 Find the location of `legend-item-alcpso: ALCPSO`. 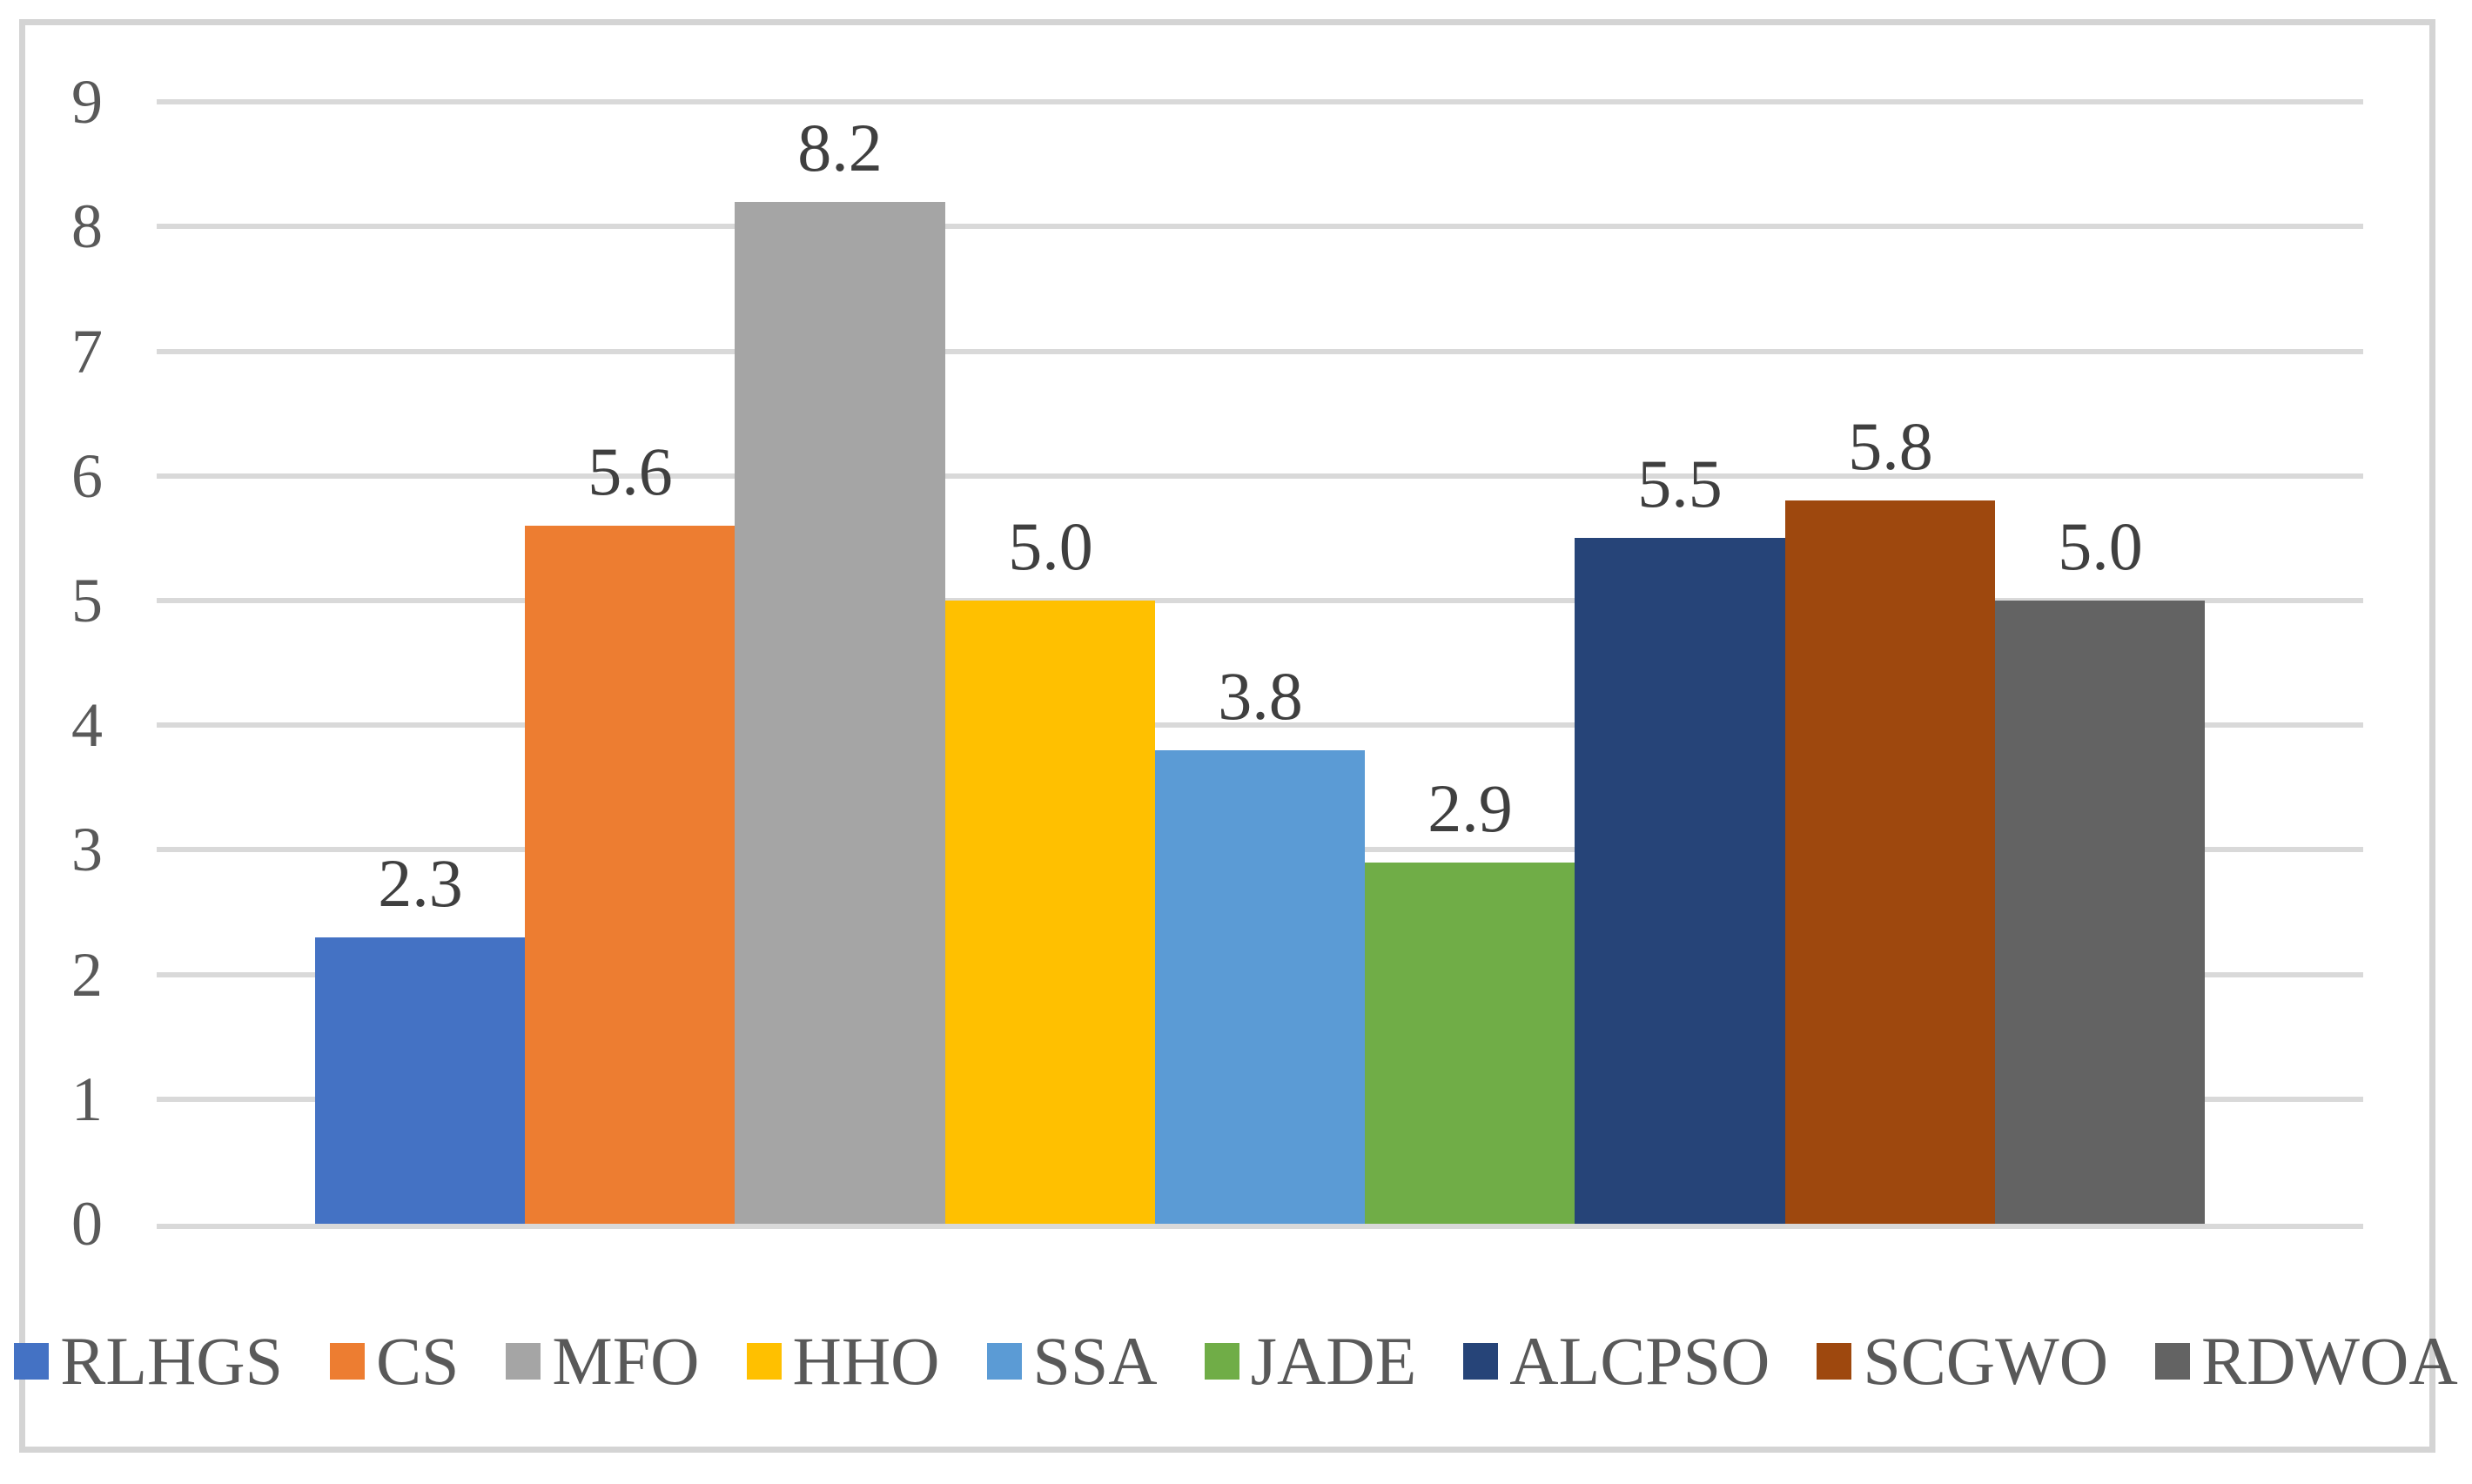

legend-item-alcpso: ALCPSO is located at coordinates (1616, 1361).